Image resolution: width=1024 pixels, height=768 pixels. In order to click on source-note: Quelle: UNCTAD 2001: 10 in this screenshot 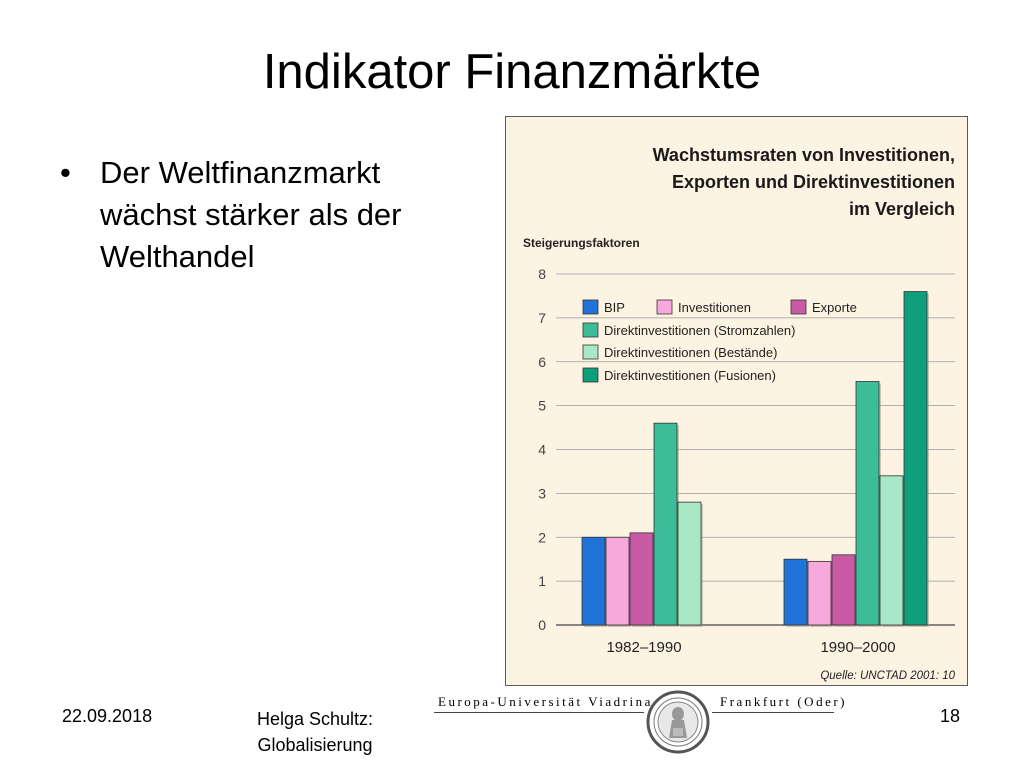, I will do `click(887, 676)`.